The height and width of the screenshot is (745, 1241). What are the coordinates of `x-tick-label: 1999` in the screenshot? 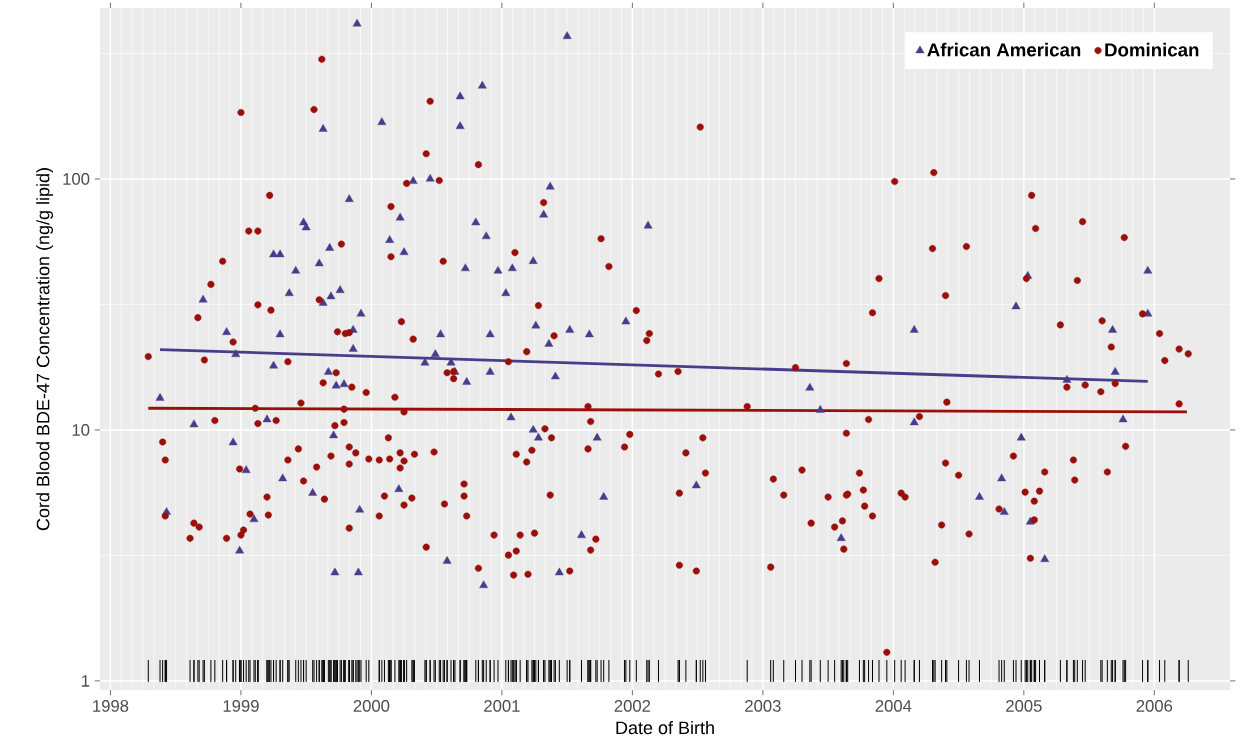 It's located at (241, 706).